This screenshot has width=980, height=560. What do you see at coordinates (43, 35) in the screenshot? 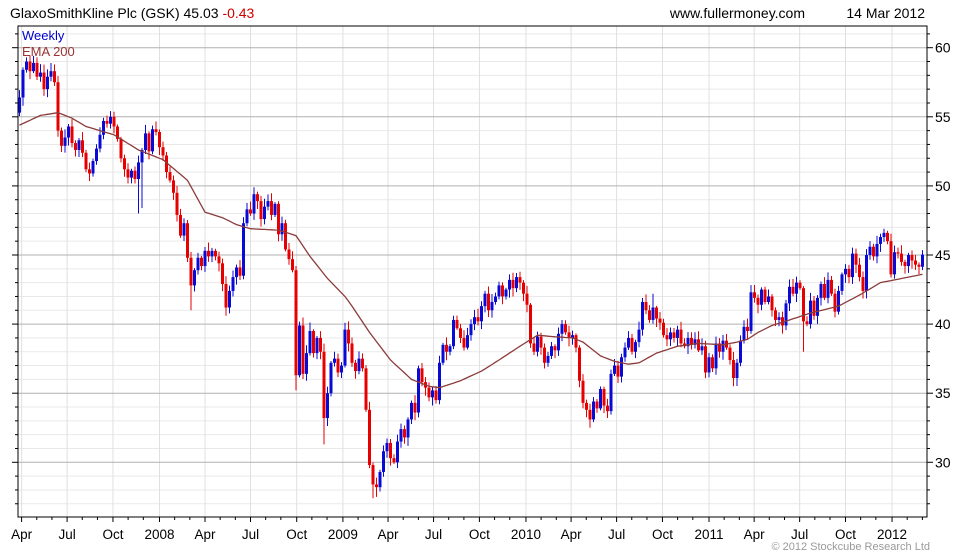
I see `legend-weekly-label: Weekly` at bounding box center [43, 35].